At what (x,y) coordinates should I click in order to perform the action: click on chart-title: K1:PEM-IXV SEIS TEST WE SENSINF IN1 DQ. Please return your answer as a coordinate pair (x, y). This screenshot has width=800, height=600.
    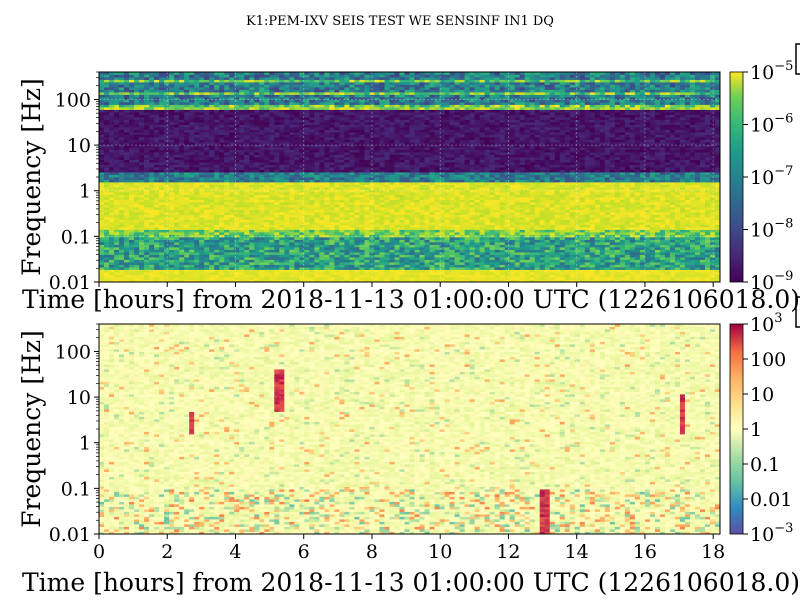
    Looking at the image, I should click on (400, 21).